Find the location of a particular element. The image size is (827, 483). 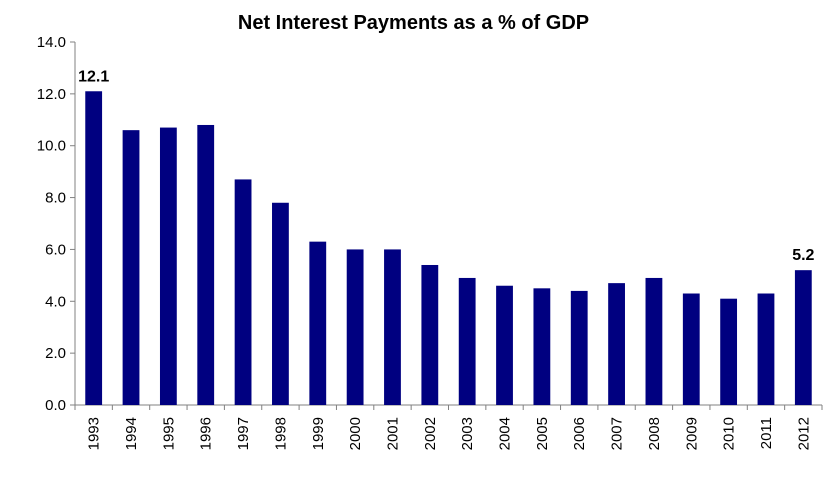

data-label-1993: 12.1 is located at coordinates (93, 76).